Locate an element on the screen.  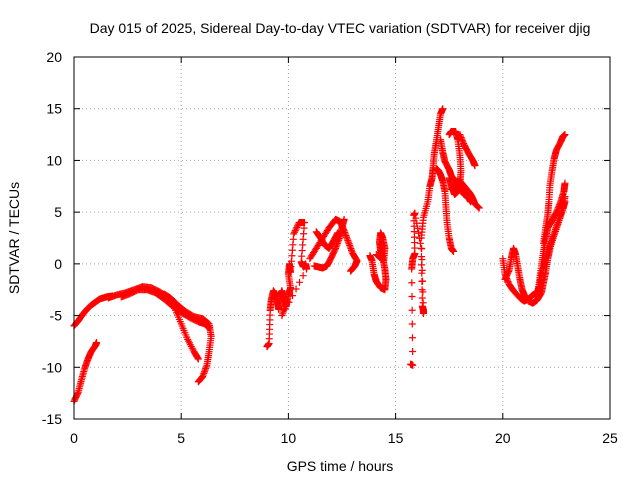
x-tick-label: 10 is located at coordinates (289, 438).